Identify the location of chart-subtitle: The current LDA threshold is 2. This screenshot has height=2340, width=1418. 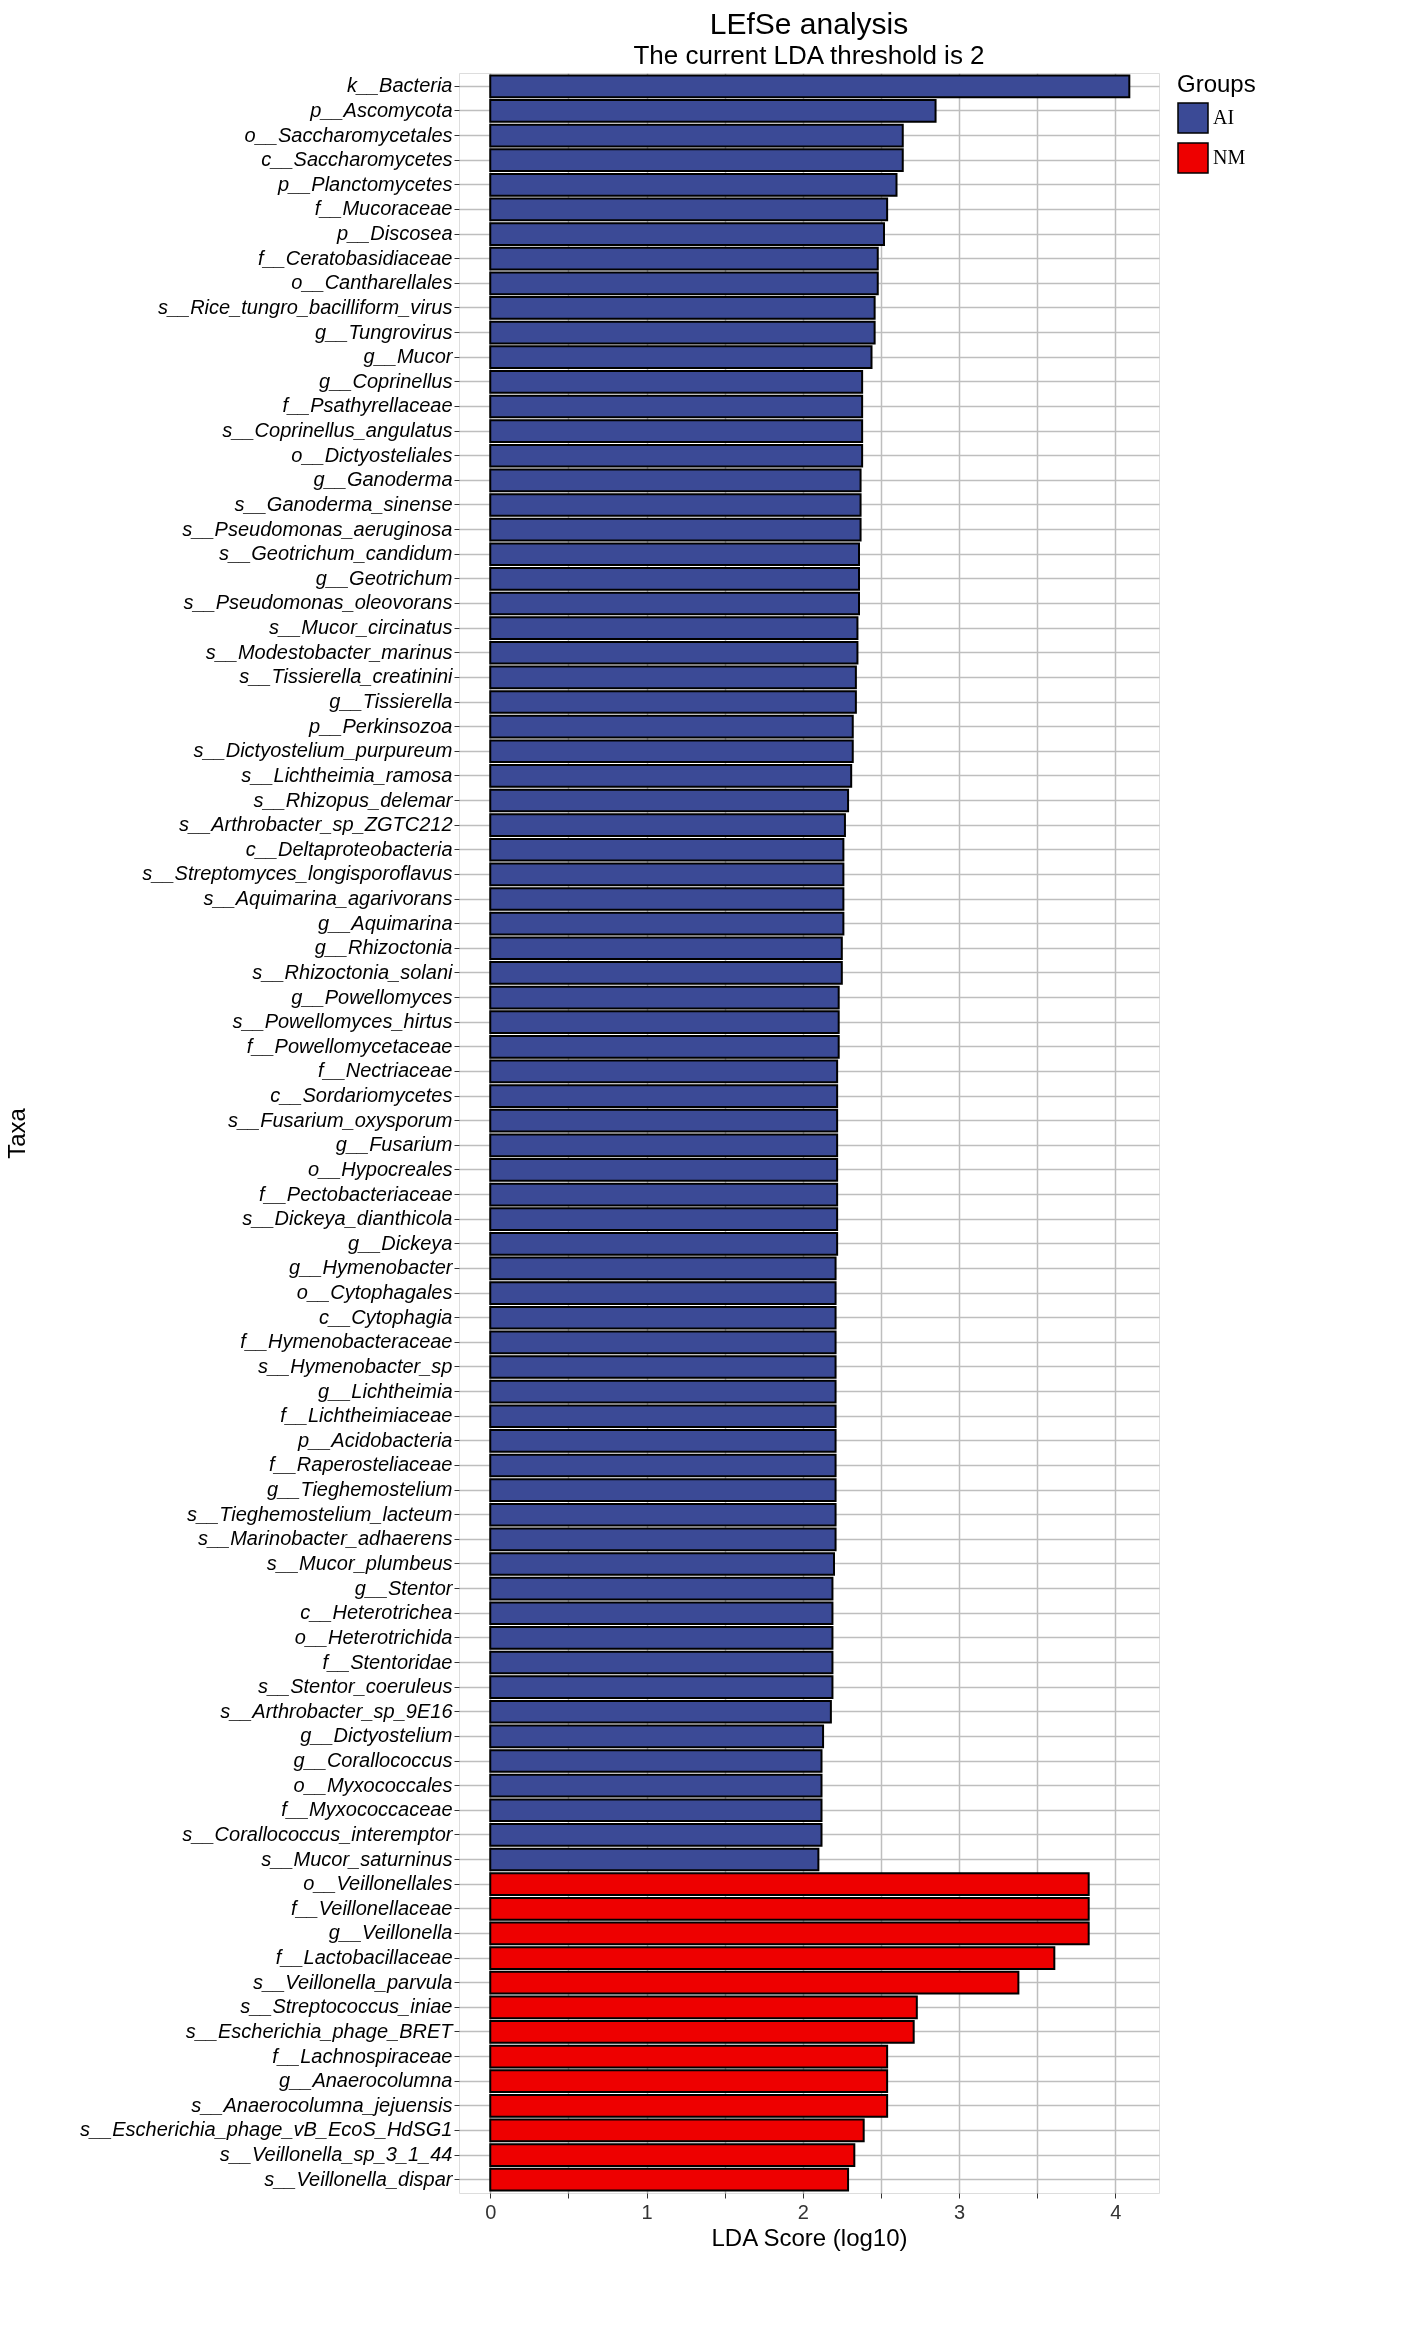
(809, 55).